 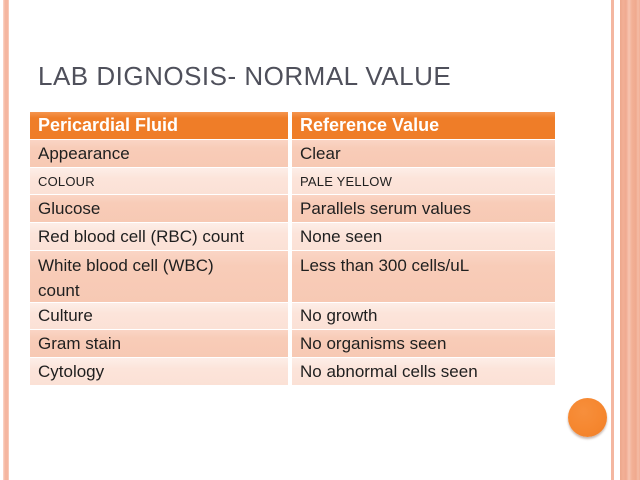 I want to click on table-row: Glucose Parallels serum values, so click(x=292, y=208).